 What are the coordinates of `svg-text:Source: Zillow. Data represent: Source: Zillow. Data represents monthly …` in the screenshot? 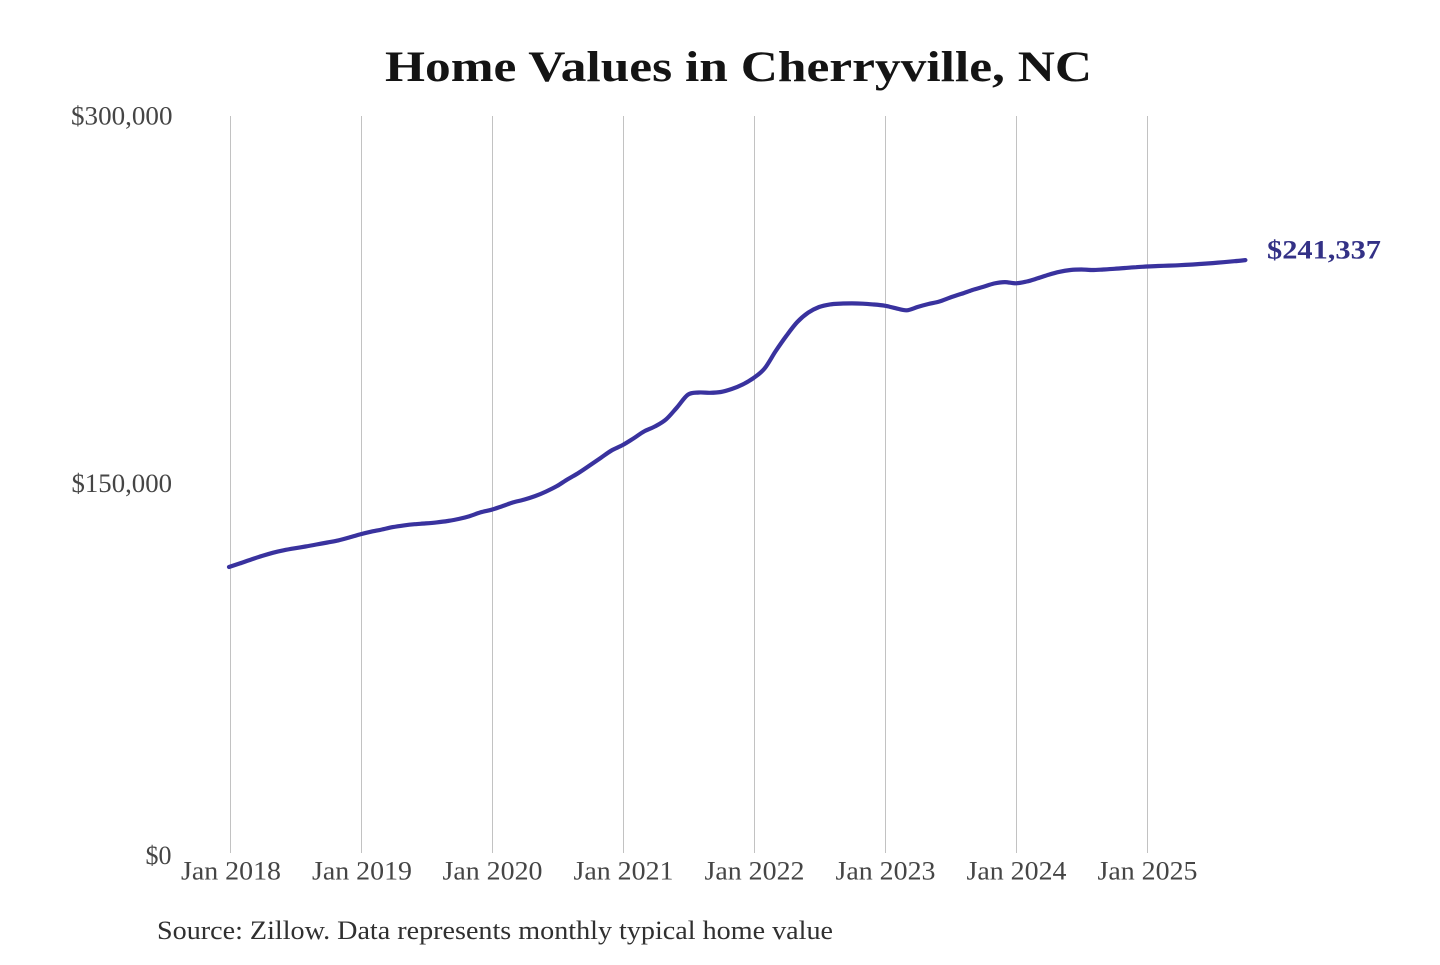 It's located at (495, 930).